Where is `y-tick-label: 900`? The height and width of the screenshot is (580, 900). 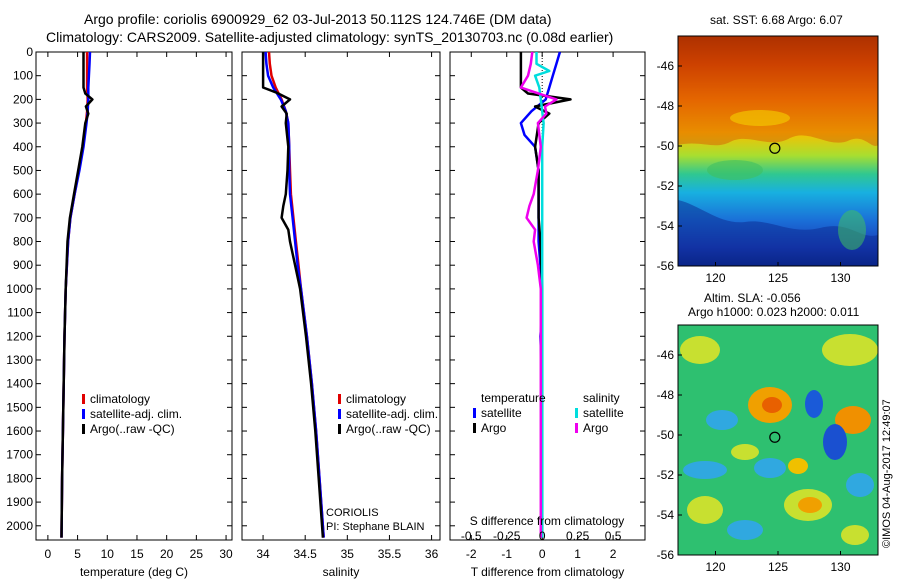
y-tick-label: 900 is located at coordinates (23, 265).